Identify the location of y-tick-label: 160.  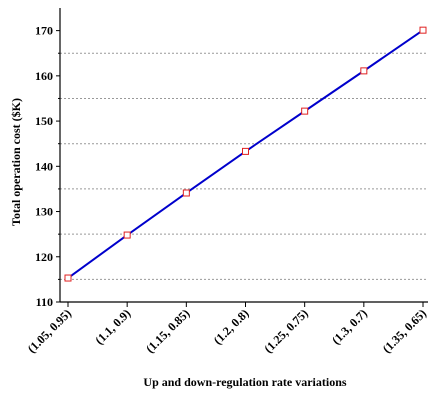
(44, 76).